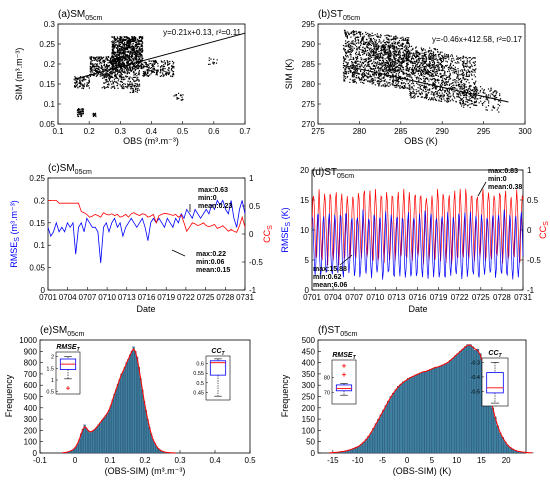 This screenshot has height=480, width=550. Describe the element at coordinates (118, 400) in the screenshot. I see `panel-e-histogram` at that location.